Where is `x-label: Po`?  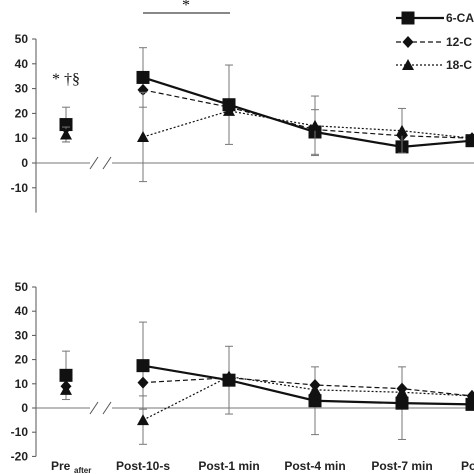 x-label: Po is located at coordinates (467, 466).